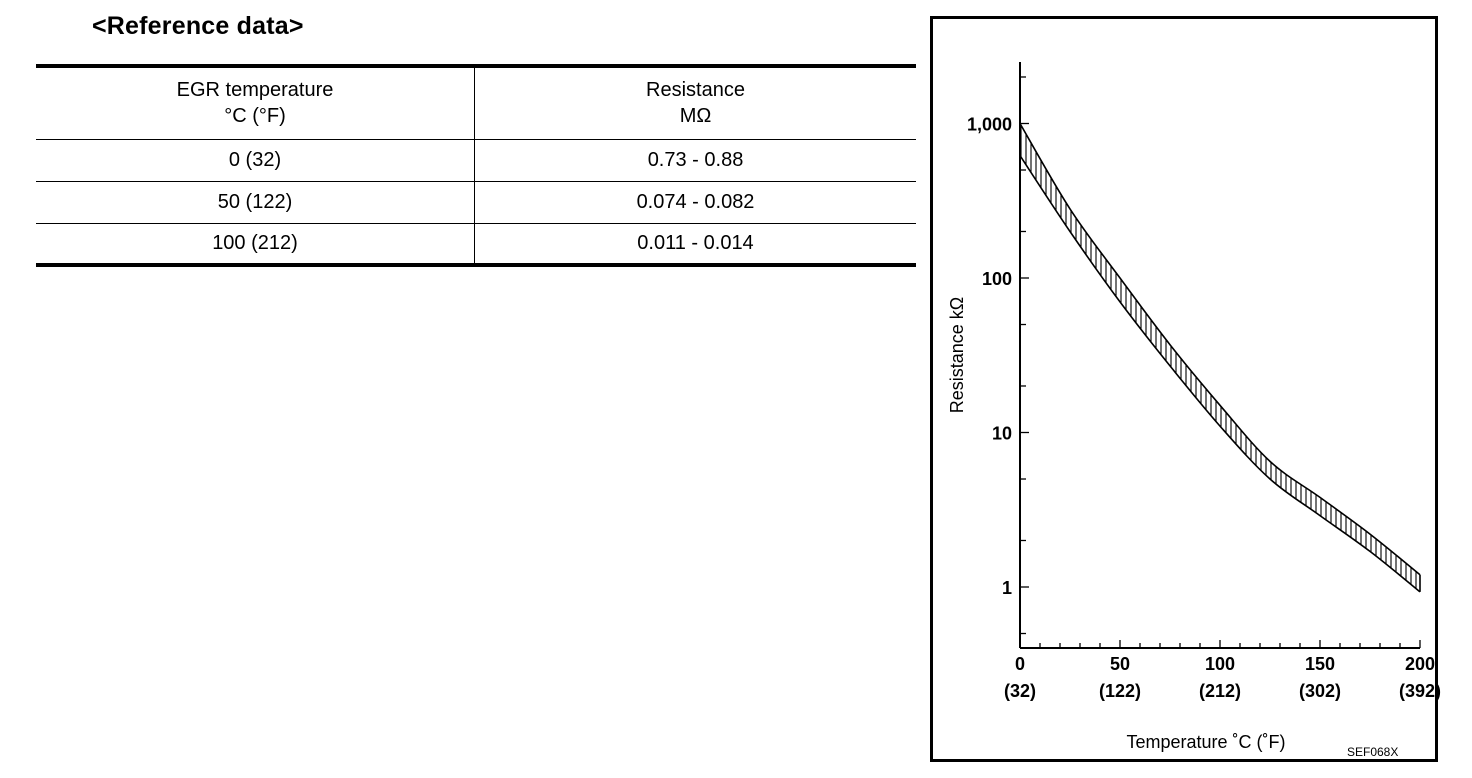 Image resolution: width=1472 pixels, height=778 pixels. I want to click on table-row: 0 (32) 0.73 - 0.88, so click(476, 160).